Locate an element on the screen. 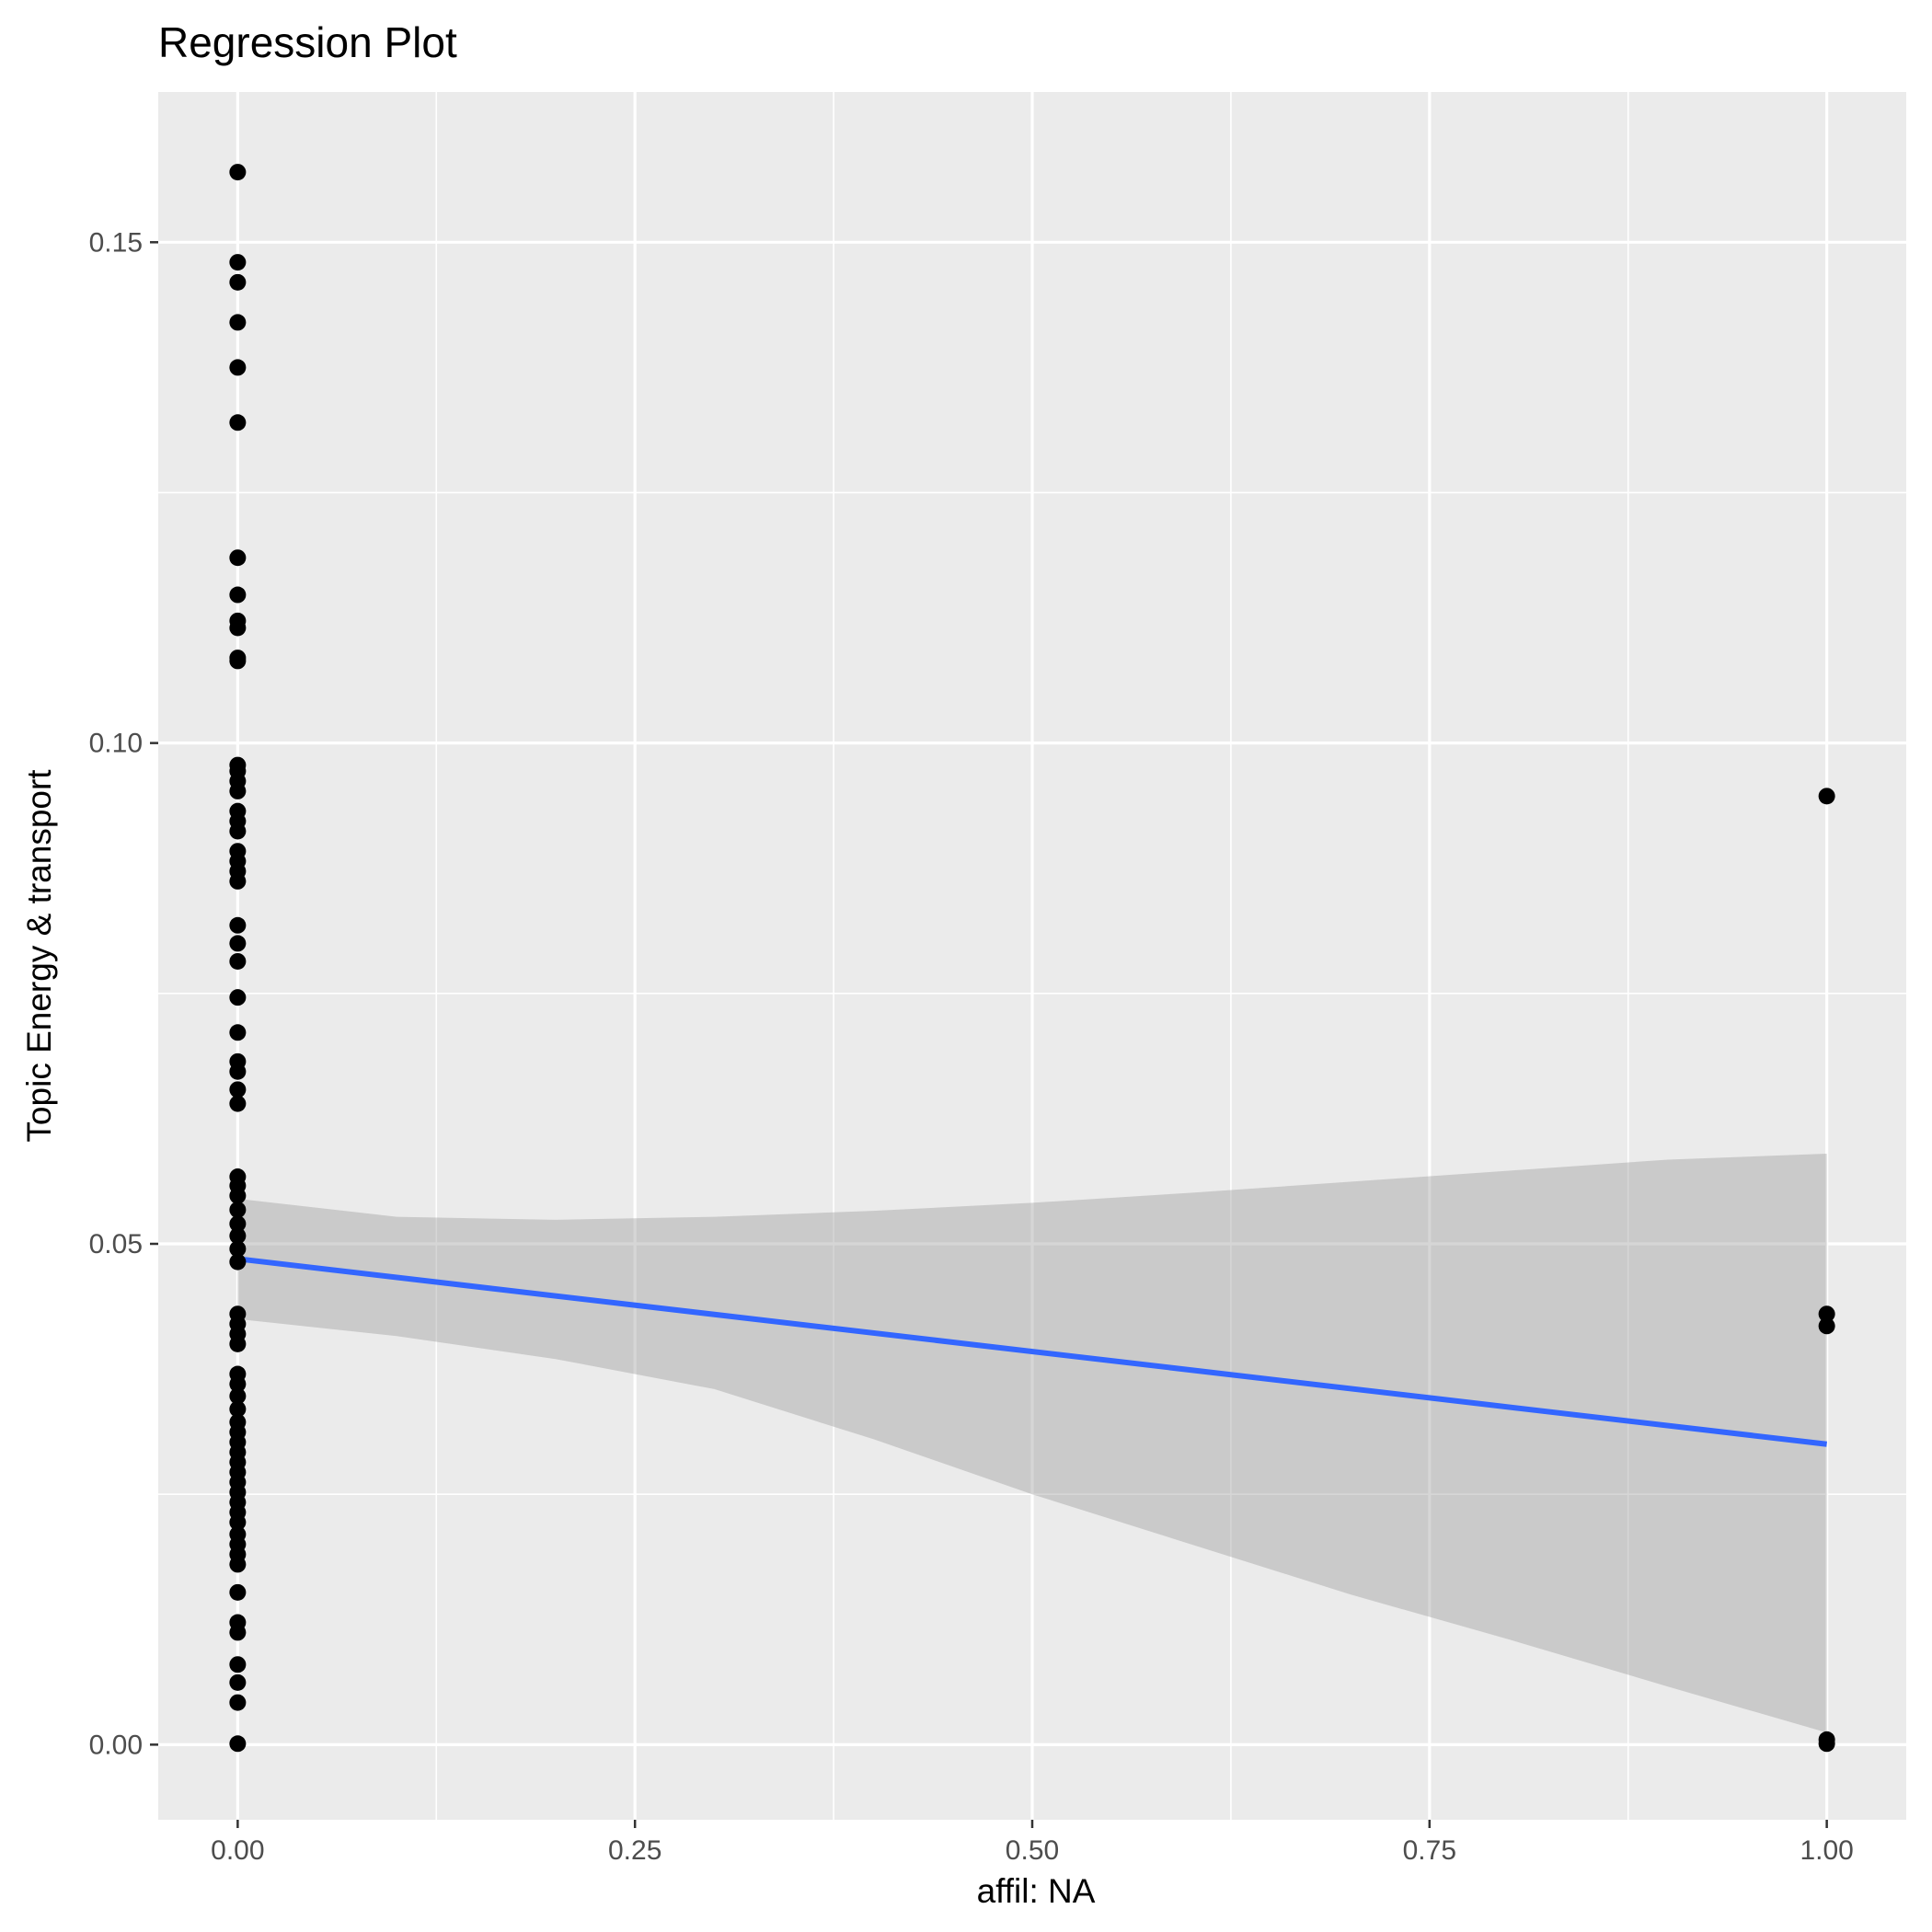  y-tick-label: 0.00 is located at coordinates (116, 1745).